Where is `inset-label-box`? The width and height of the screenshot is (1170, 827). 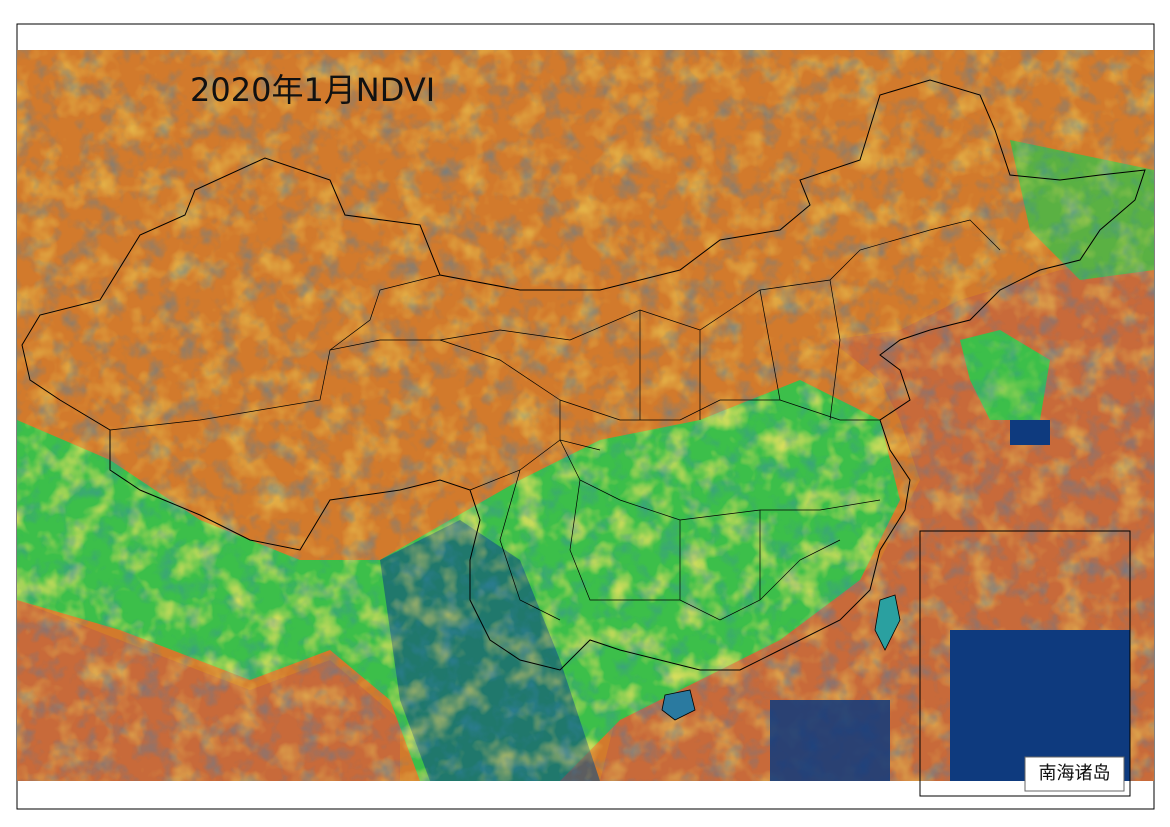
inset-label-box is located at coordinates (1074, 774).